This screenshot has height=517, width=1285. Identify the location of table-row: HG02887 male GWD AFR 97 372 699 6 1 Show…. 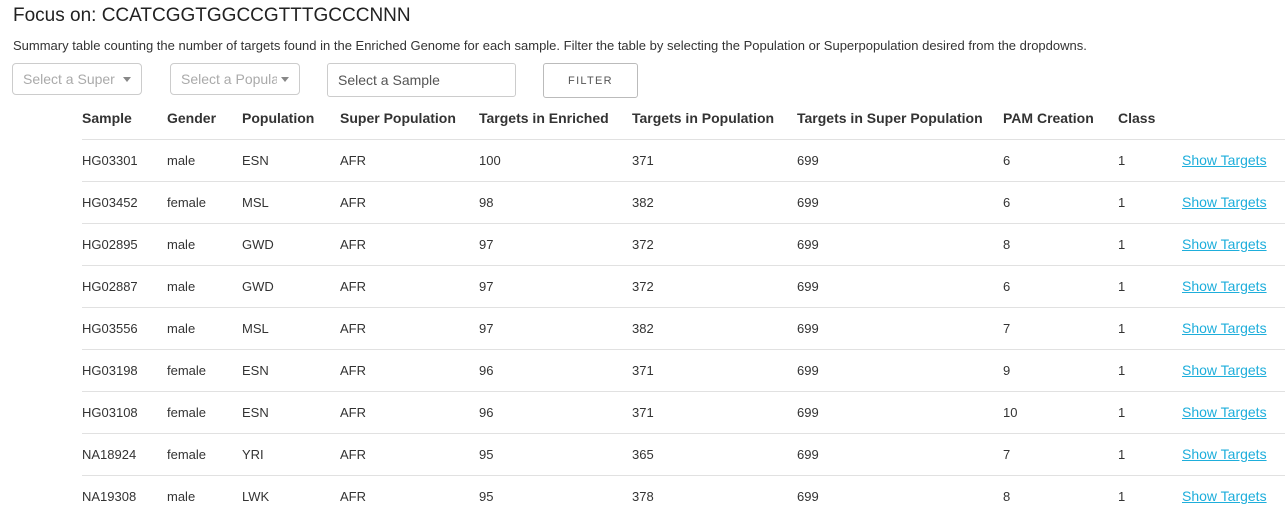
(683, 285).